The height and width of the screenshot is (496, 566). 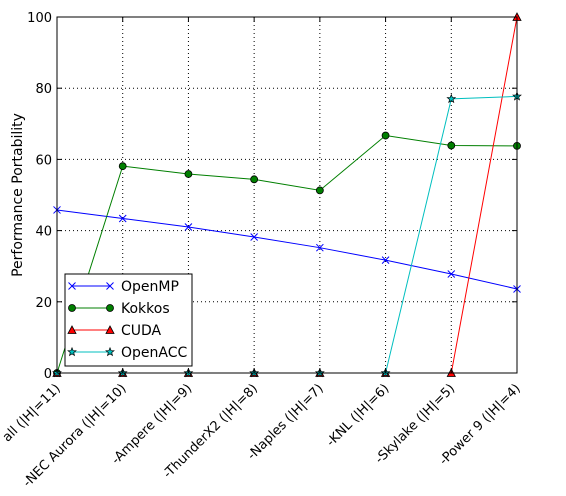 What do you see at coordinates (18, 195) in the screenshot?
I see `y-axis-label: Performance Portability` at bounding box center [18, 195].